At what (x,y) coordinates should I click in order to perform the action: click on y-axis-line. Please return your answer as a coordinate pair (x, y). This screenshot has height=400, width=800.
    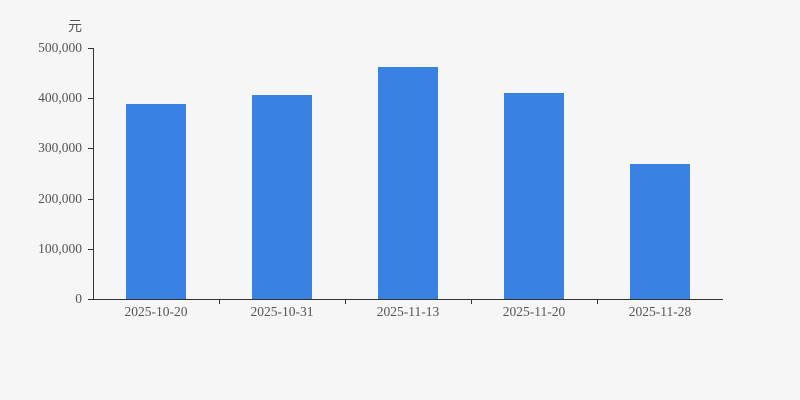
    Looking at the image, I should click on (93, 174).